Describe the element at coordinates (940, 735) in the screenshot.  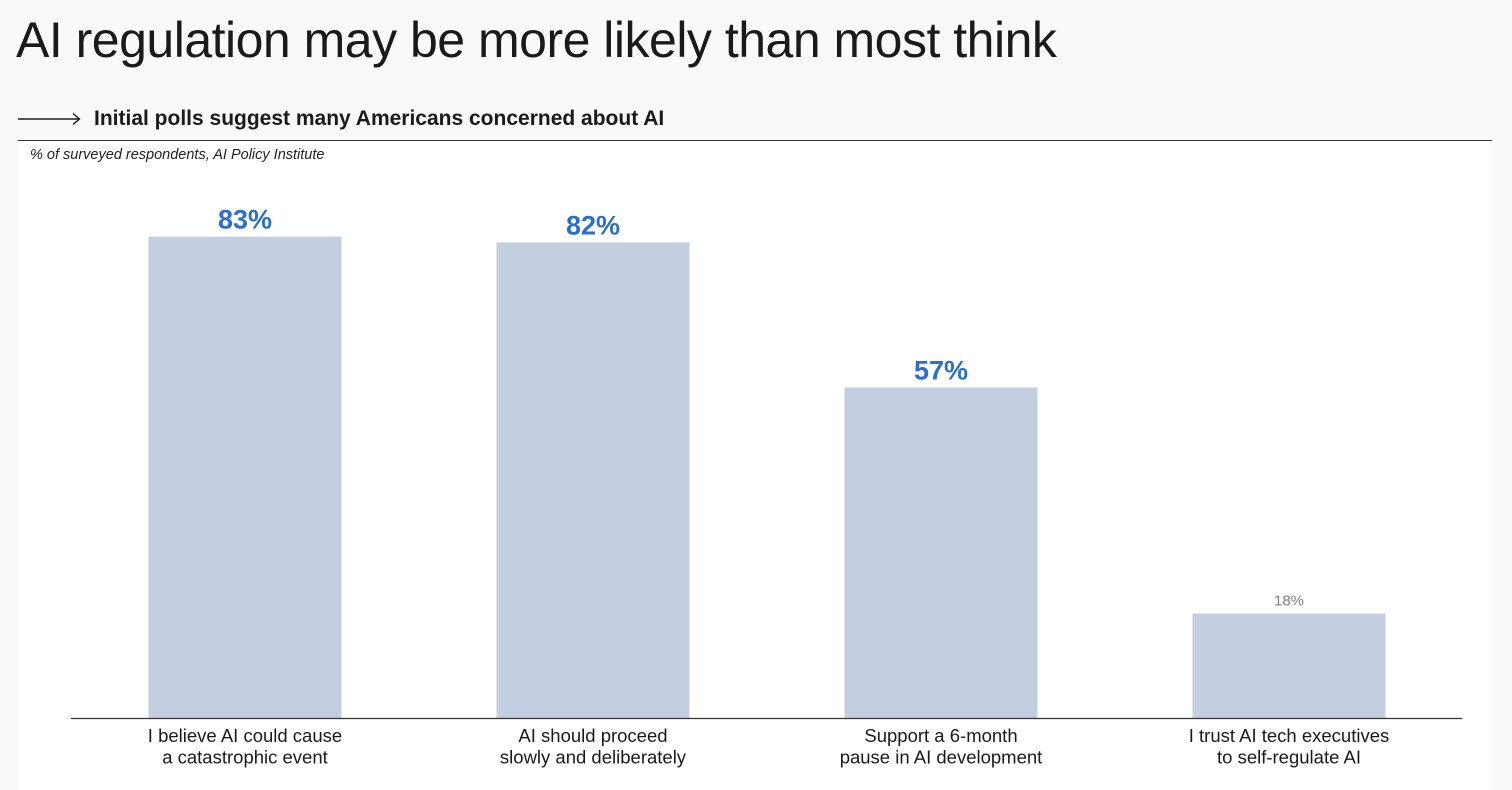
I see `category-label: Support a 6-month` at that location.